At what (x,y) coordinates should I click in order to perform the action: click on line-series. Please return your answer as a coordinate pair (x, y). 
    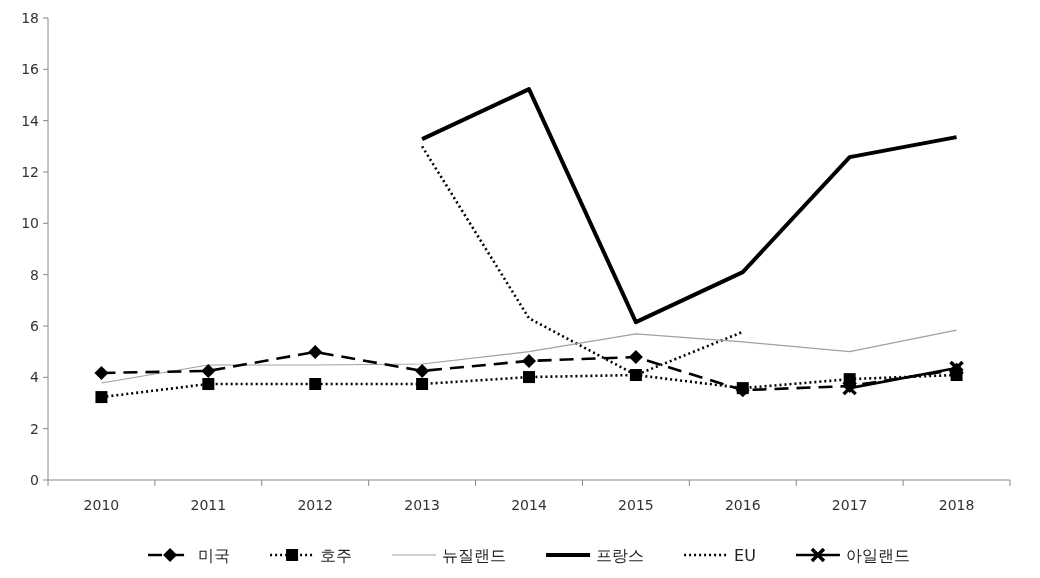
    Looking at the image, I should click on (529, 356).